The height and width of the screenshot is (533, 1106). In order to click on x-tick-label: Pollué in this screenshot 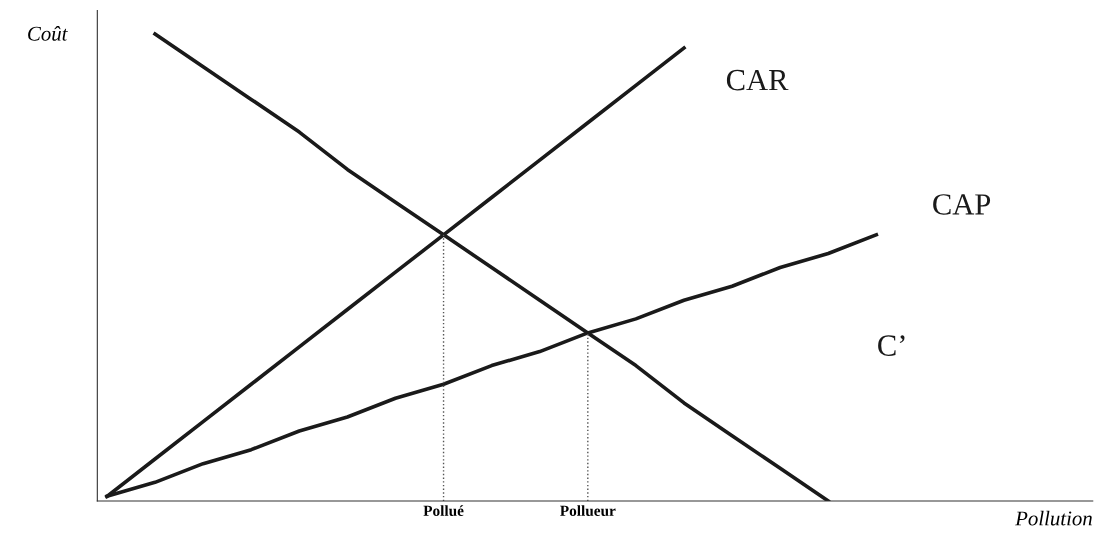, I will do `click(443, 510)`.